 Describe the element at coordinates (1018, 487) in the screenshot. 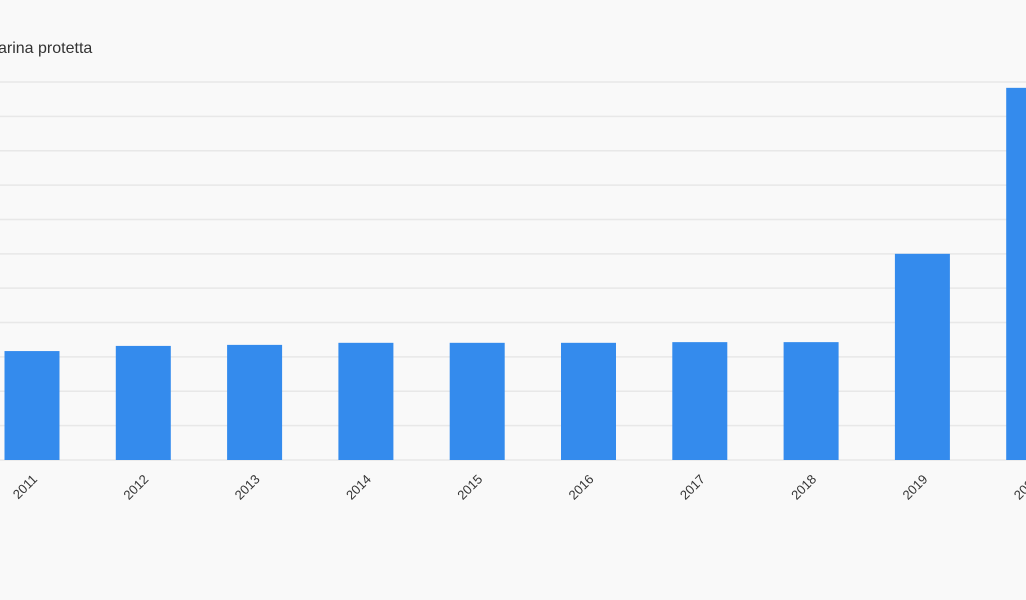

I see `x-tick-label: 2020` at that location.